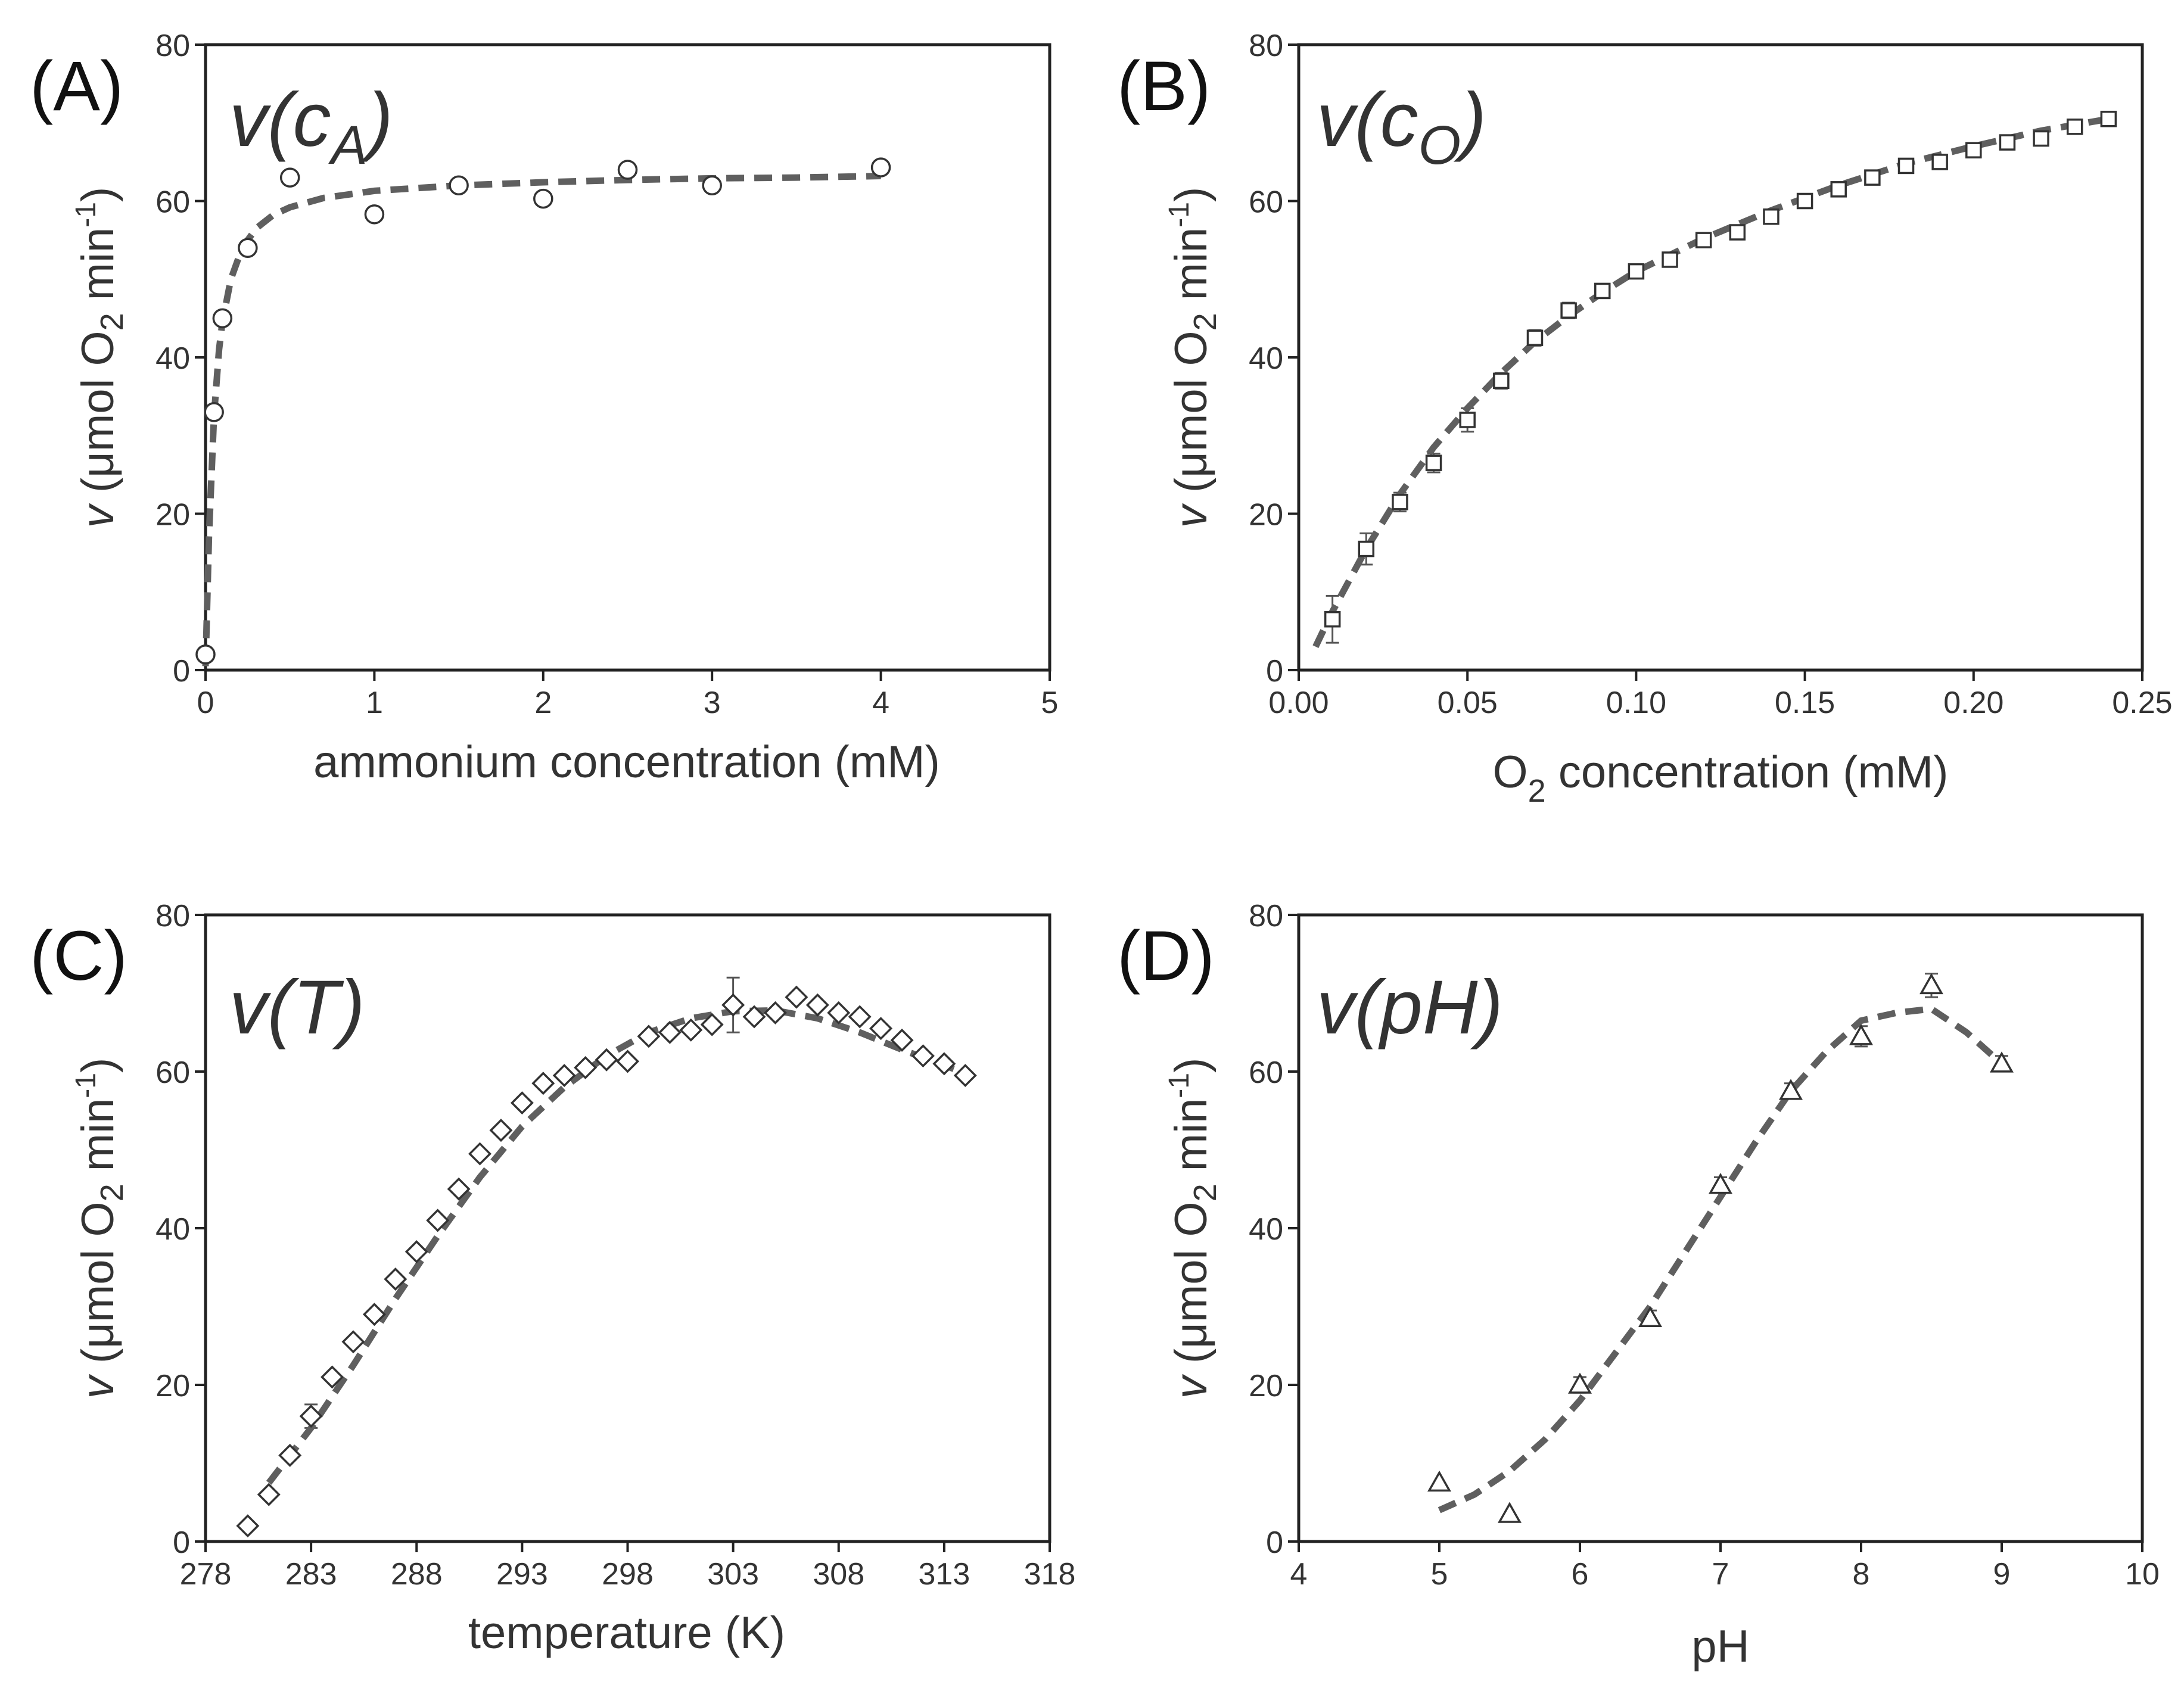 This screenshot has width=2184, height=1694. What do you see at coordinates (78, 956) in the screenshot?
I see `panel-label: (C)` at bounding box center [78, 956].